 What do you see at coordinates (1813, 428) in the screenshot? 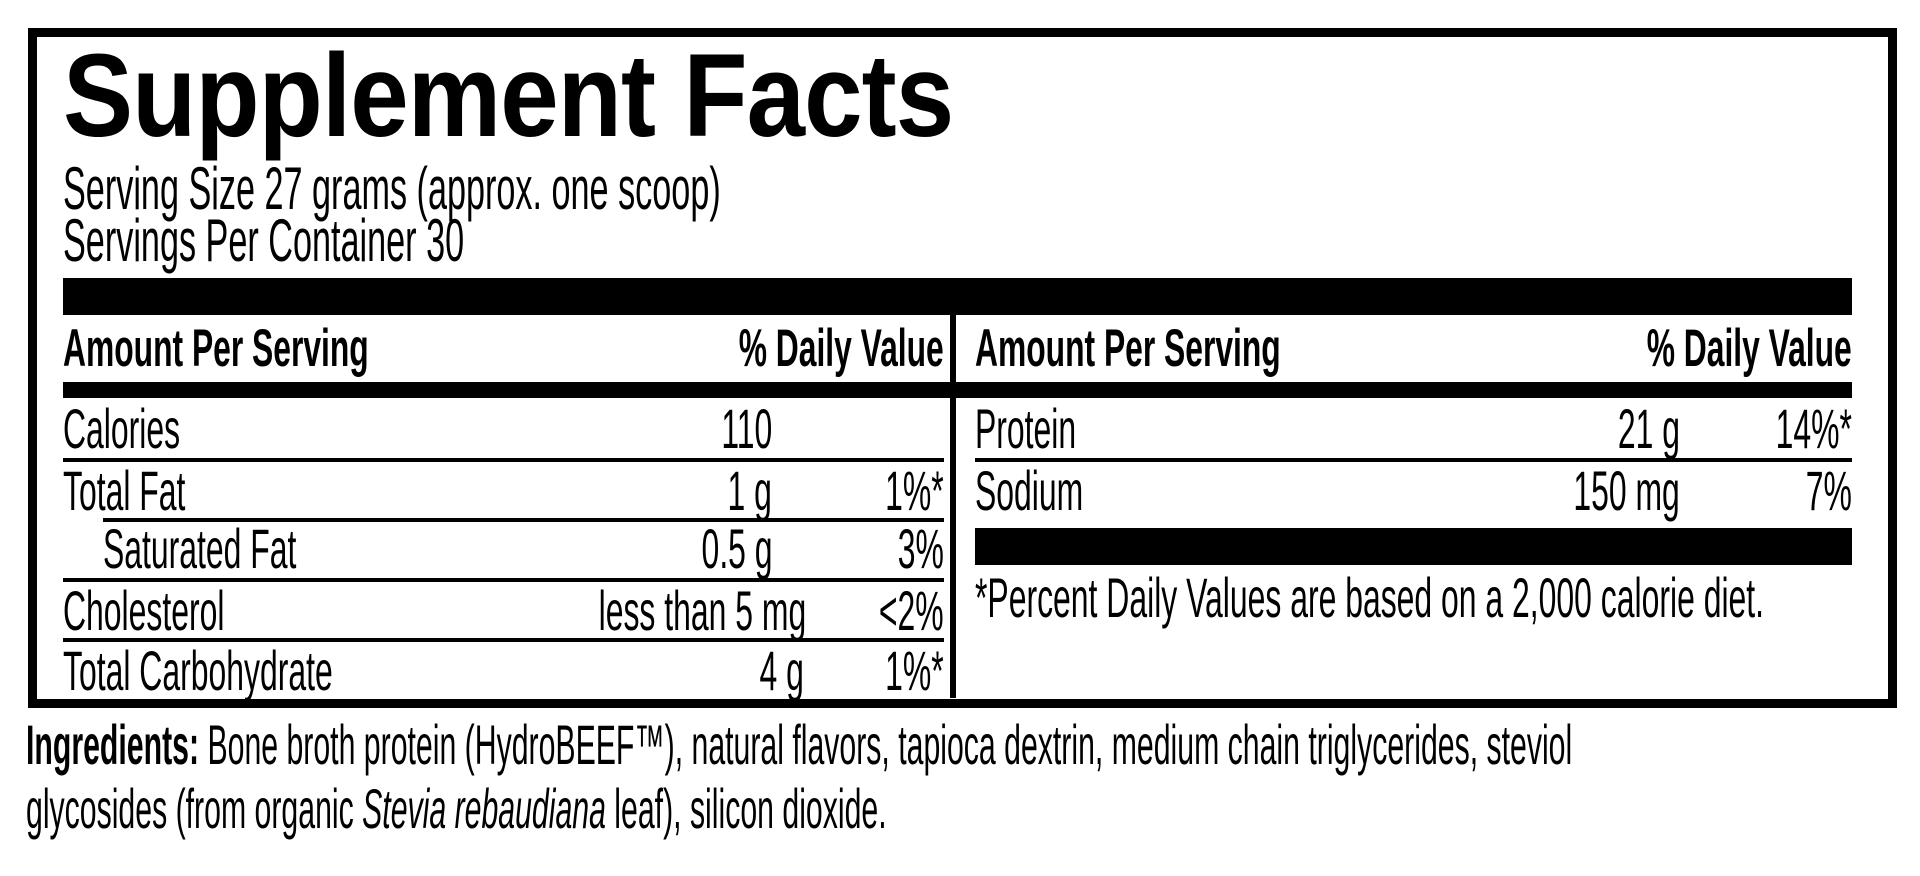
I see `nutrient-dv: 14%*` at bounding box center [1813, 428].